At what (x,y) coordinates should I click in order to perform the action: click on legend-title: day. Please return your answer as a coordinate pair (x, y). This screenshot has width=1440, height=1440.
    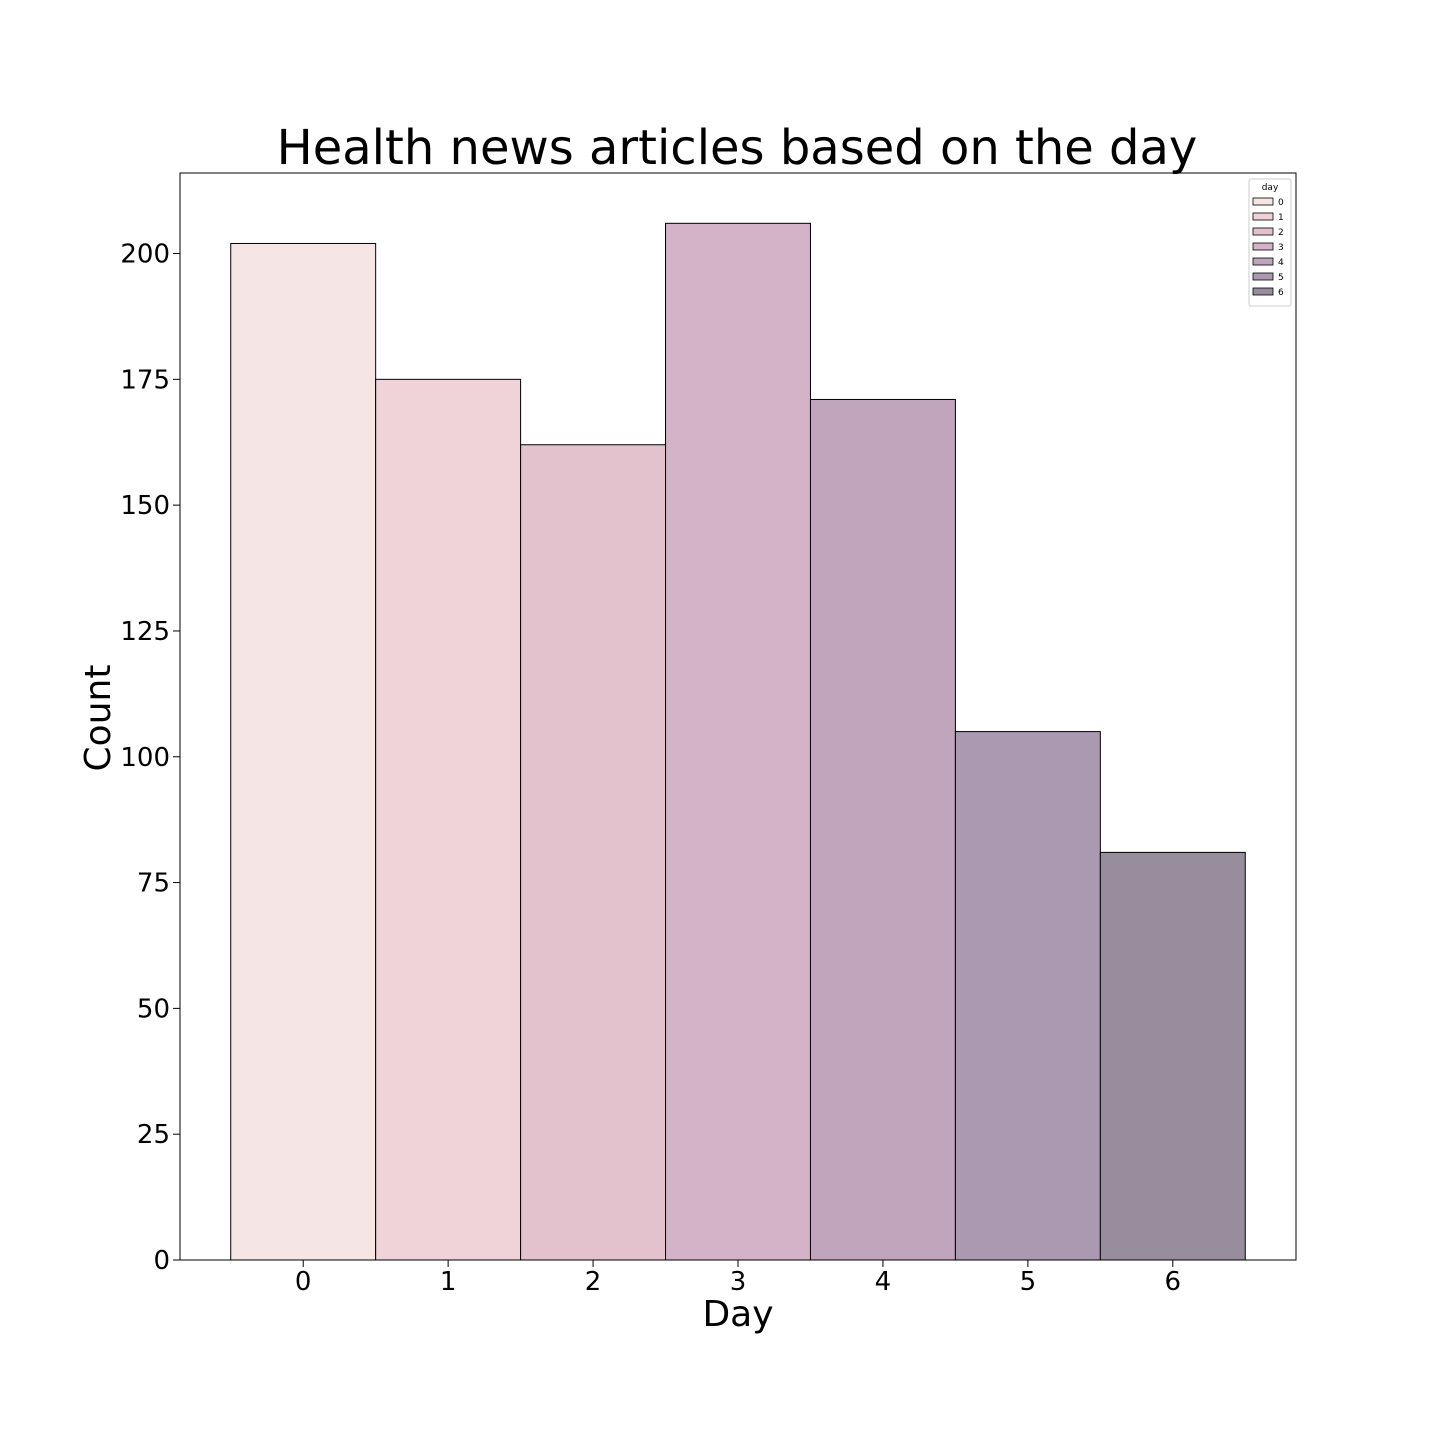
    Looking at the image, I should click on (1270, 188).